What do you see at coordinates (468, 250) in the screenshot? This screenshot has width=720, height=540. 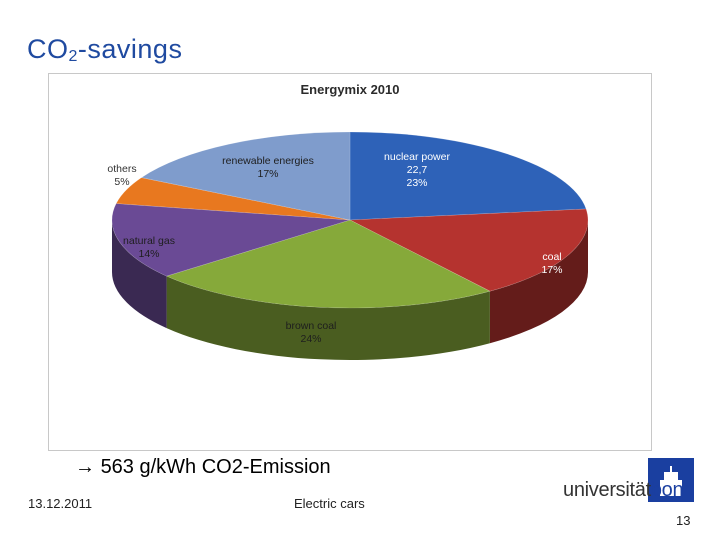 I see `pie-slice-coal` at bounding box center [468, 250].